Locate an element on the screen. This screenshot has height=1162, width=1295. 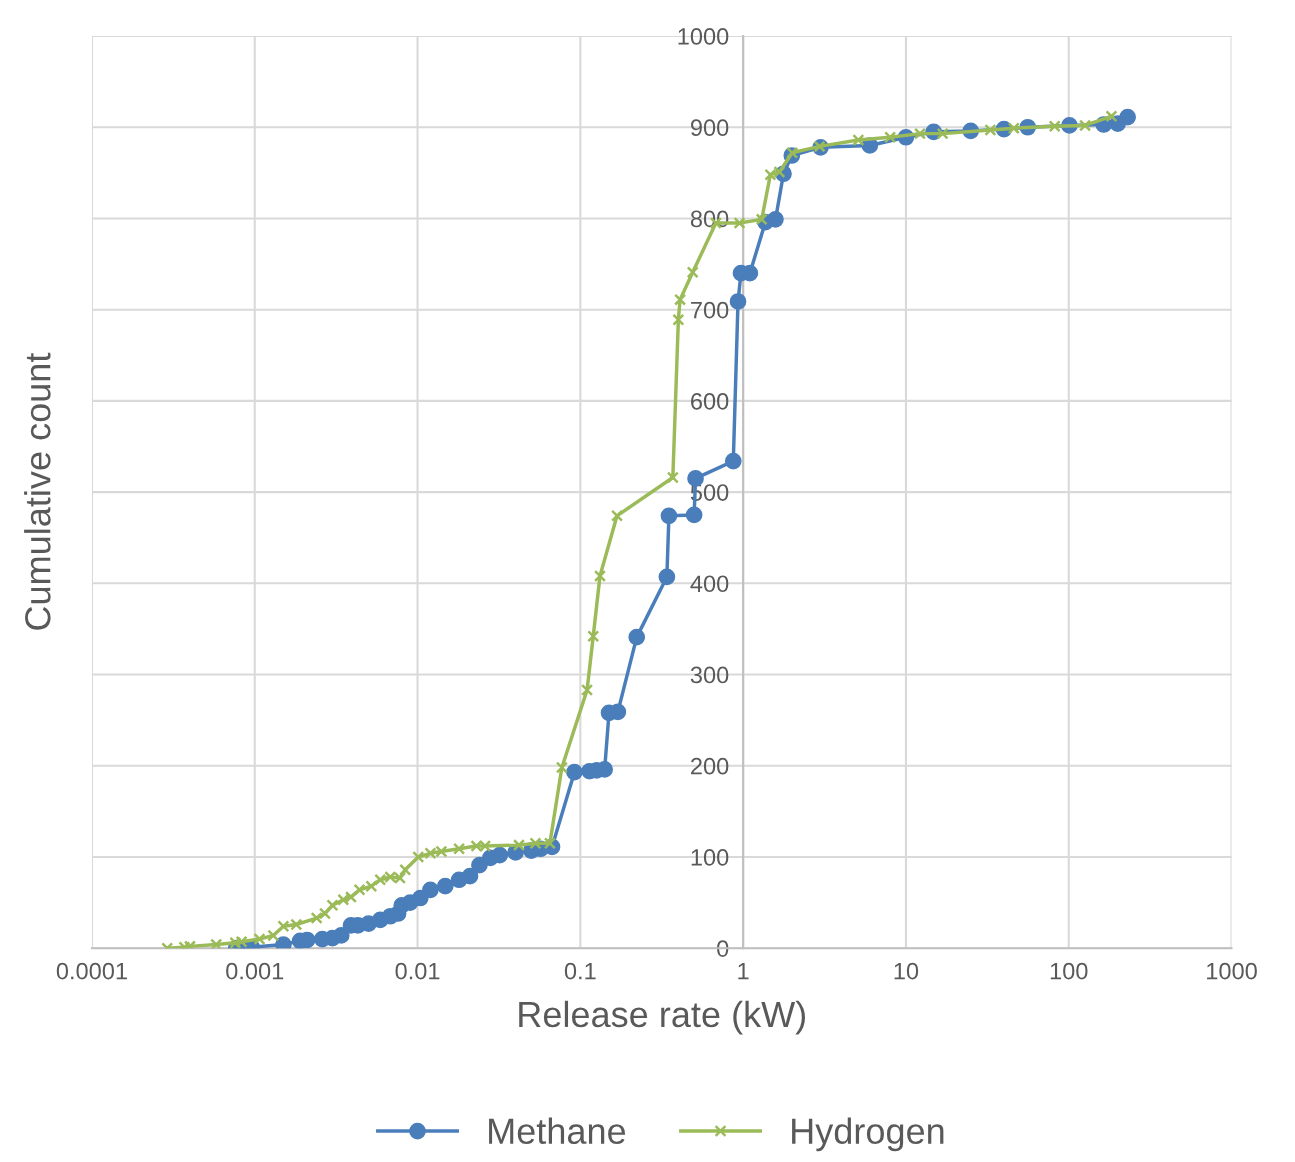
y-tick-label: 400 is located at coordinates (709, 584).